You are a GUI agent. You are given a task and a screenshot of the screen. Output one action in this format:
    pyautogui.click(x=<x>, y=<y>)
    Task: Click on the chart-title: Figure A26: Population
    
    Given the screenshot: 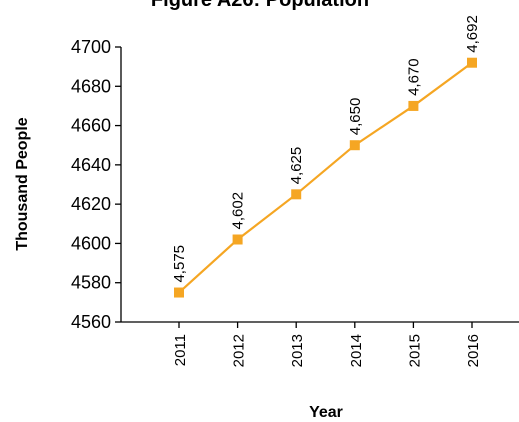 What is the action you would take?
    pyautogui.click(x=260, y=5)
    